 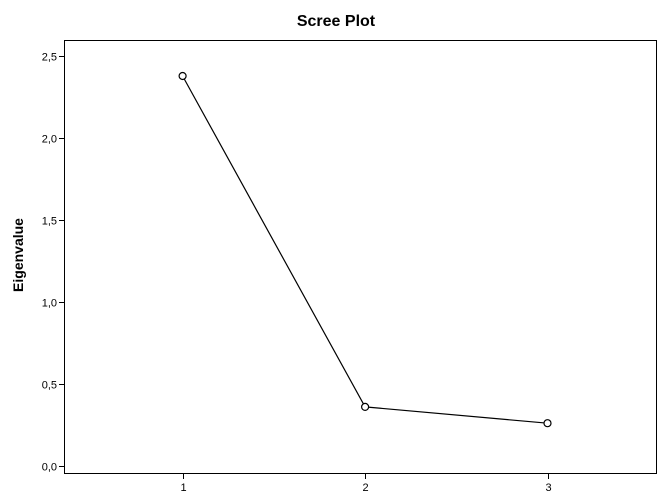 What do you see at coordinates (49, 386) in the screenshot?
I see `y-tick-label: 0,5` at bounding box center [49, 386].